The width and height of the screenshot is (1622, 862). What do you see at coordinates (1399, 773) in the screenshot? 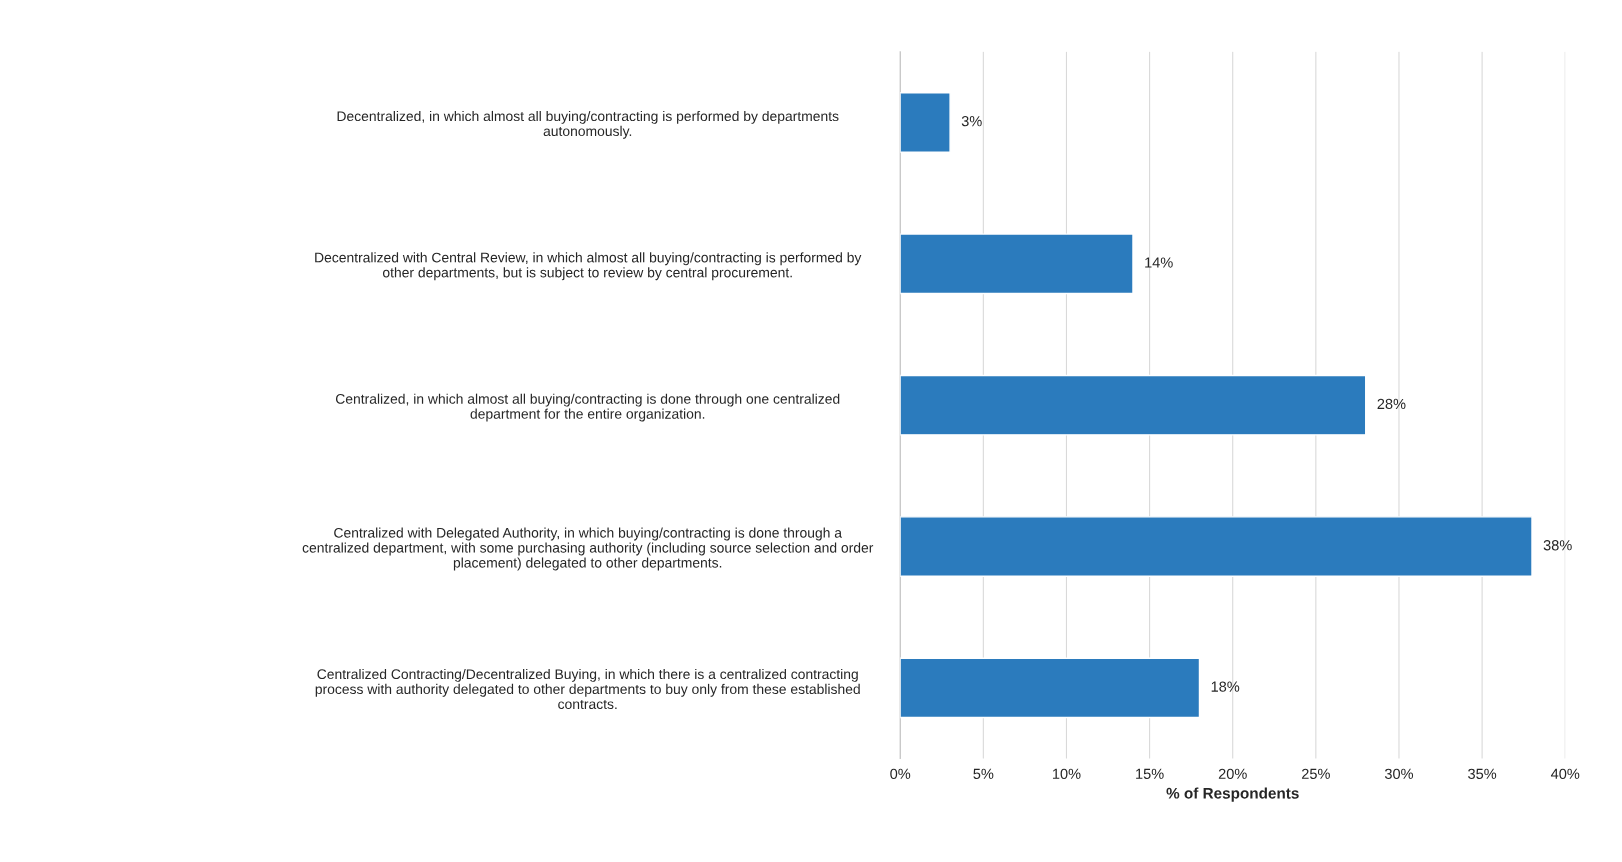
I see `x-tick-label: 30%` at bounding box center [1399, 773].